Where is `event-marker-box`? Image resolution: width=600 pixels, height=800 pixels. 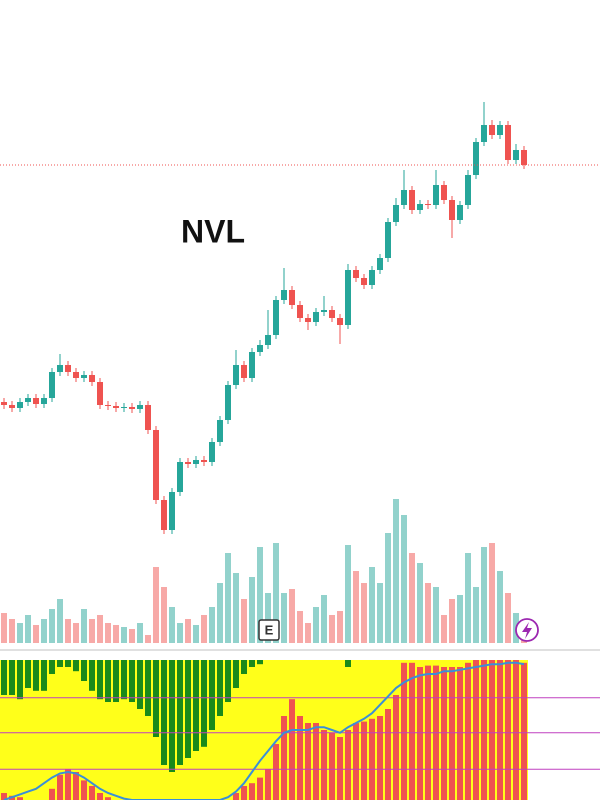
event-marker-box is located at coordinates (269, 630).